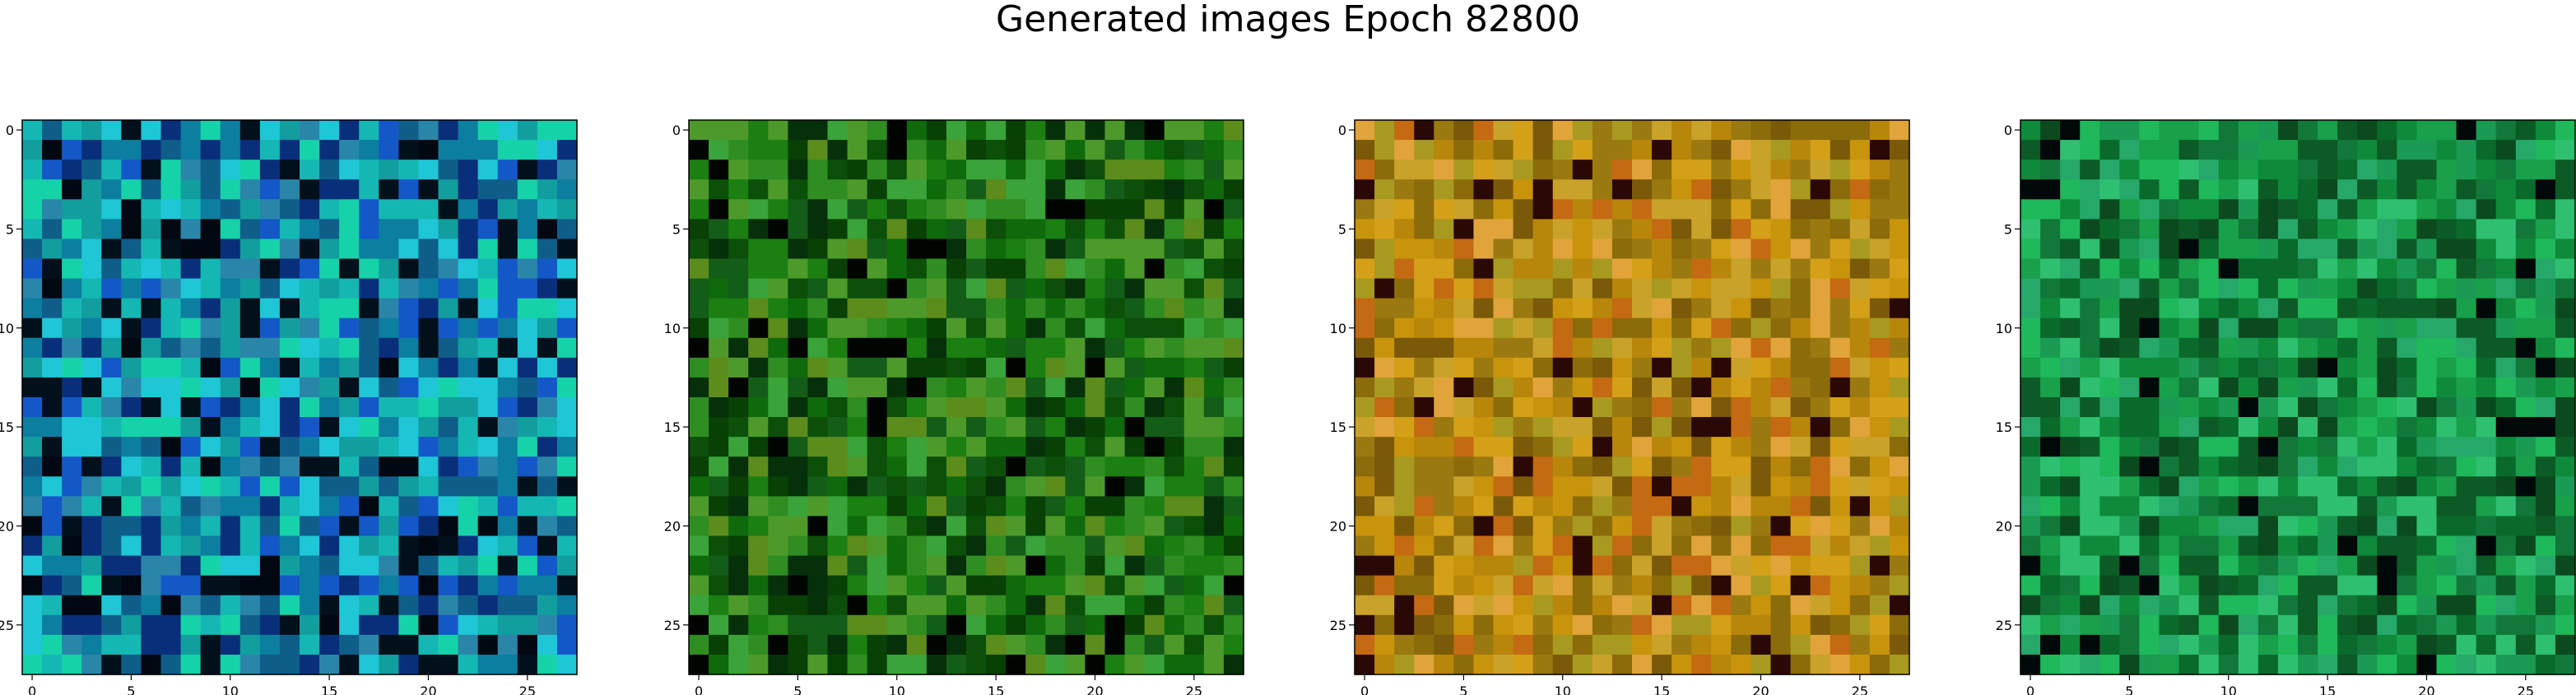  Describe the element at coordinates (7, 526) in the screenshot. I see `y-tick-label: 20` at that location.